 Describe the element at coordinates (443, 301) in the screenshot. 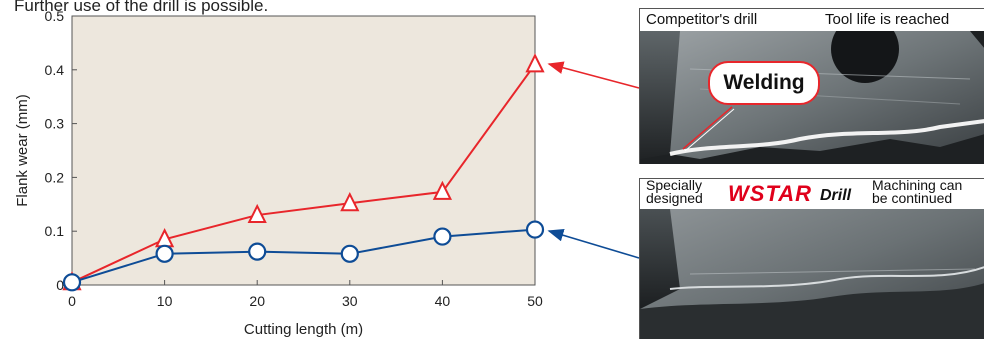

I see `x-tick-label: 40` at that location.